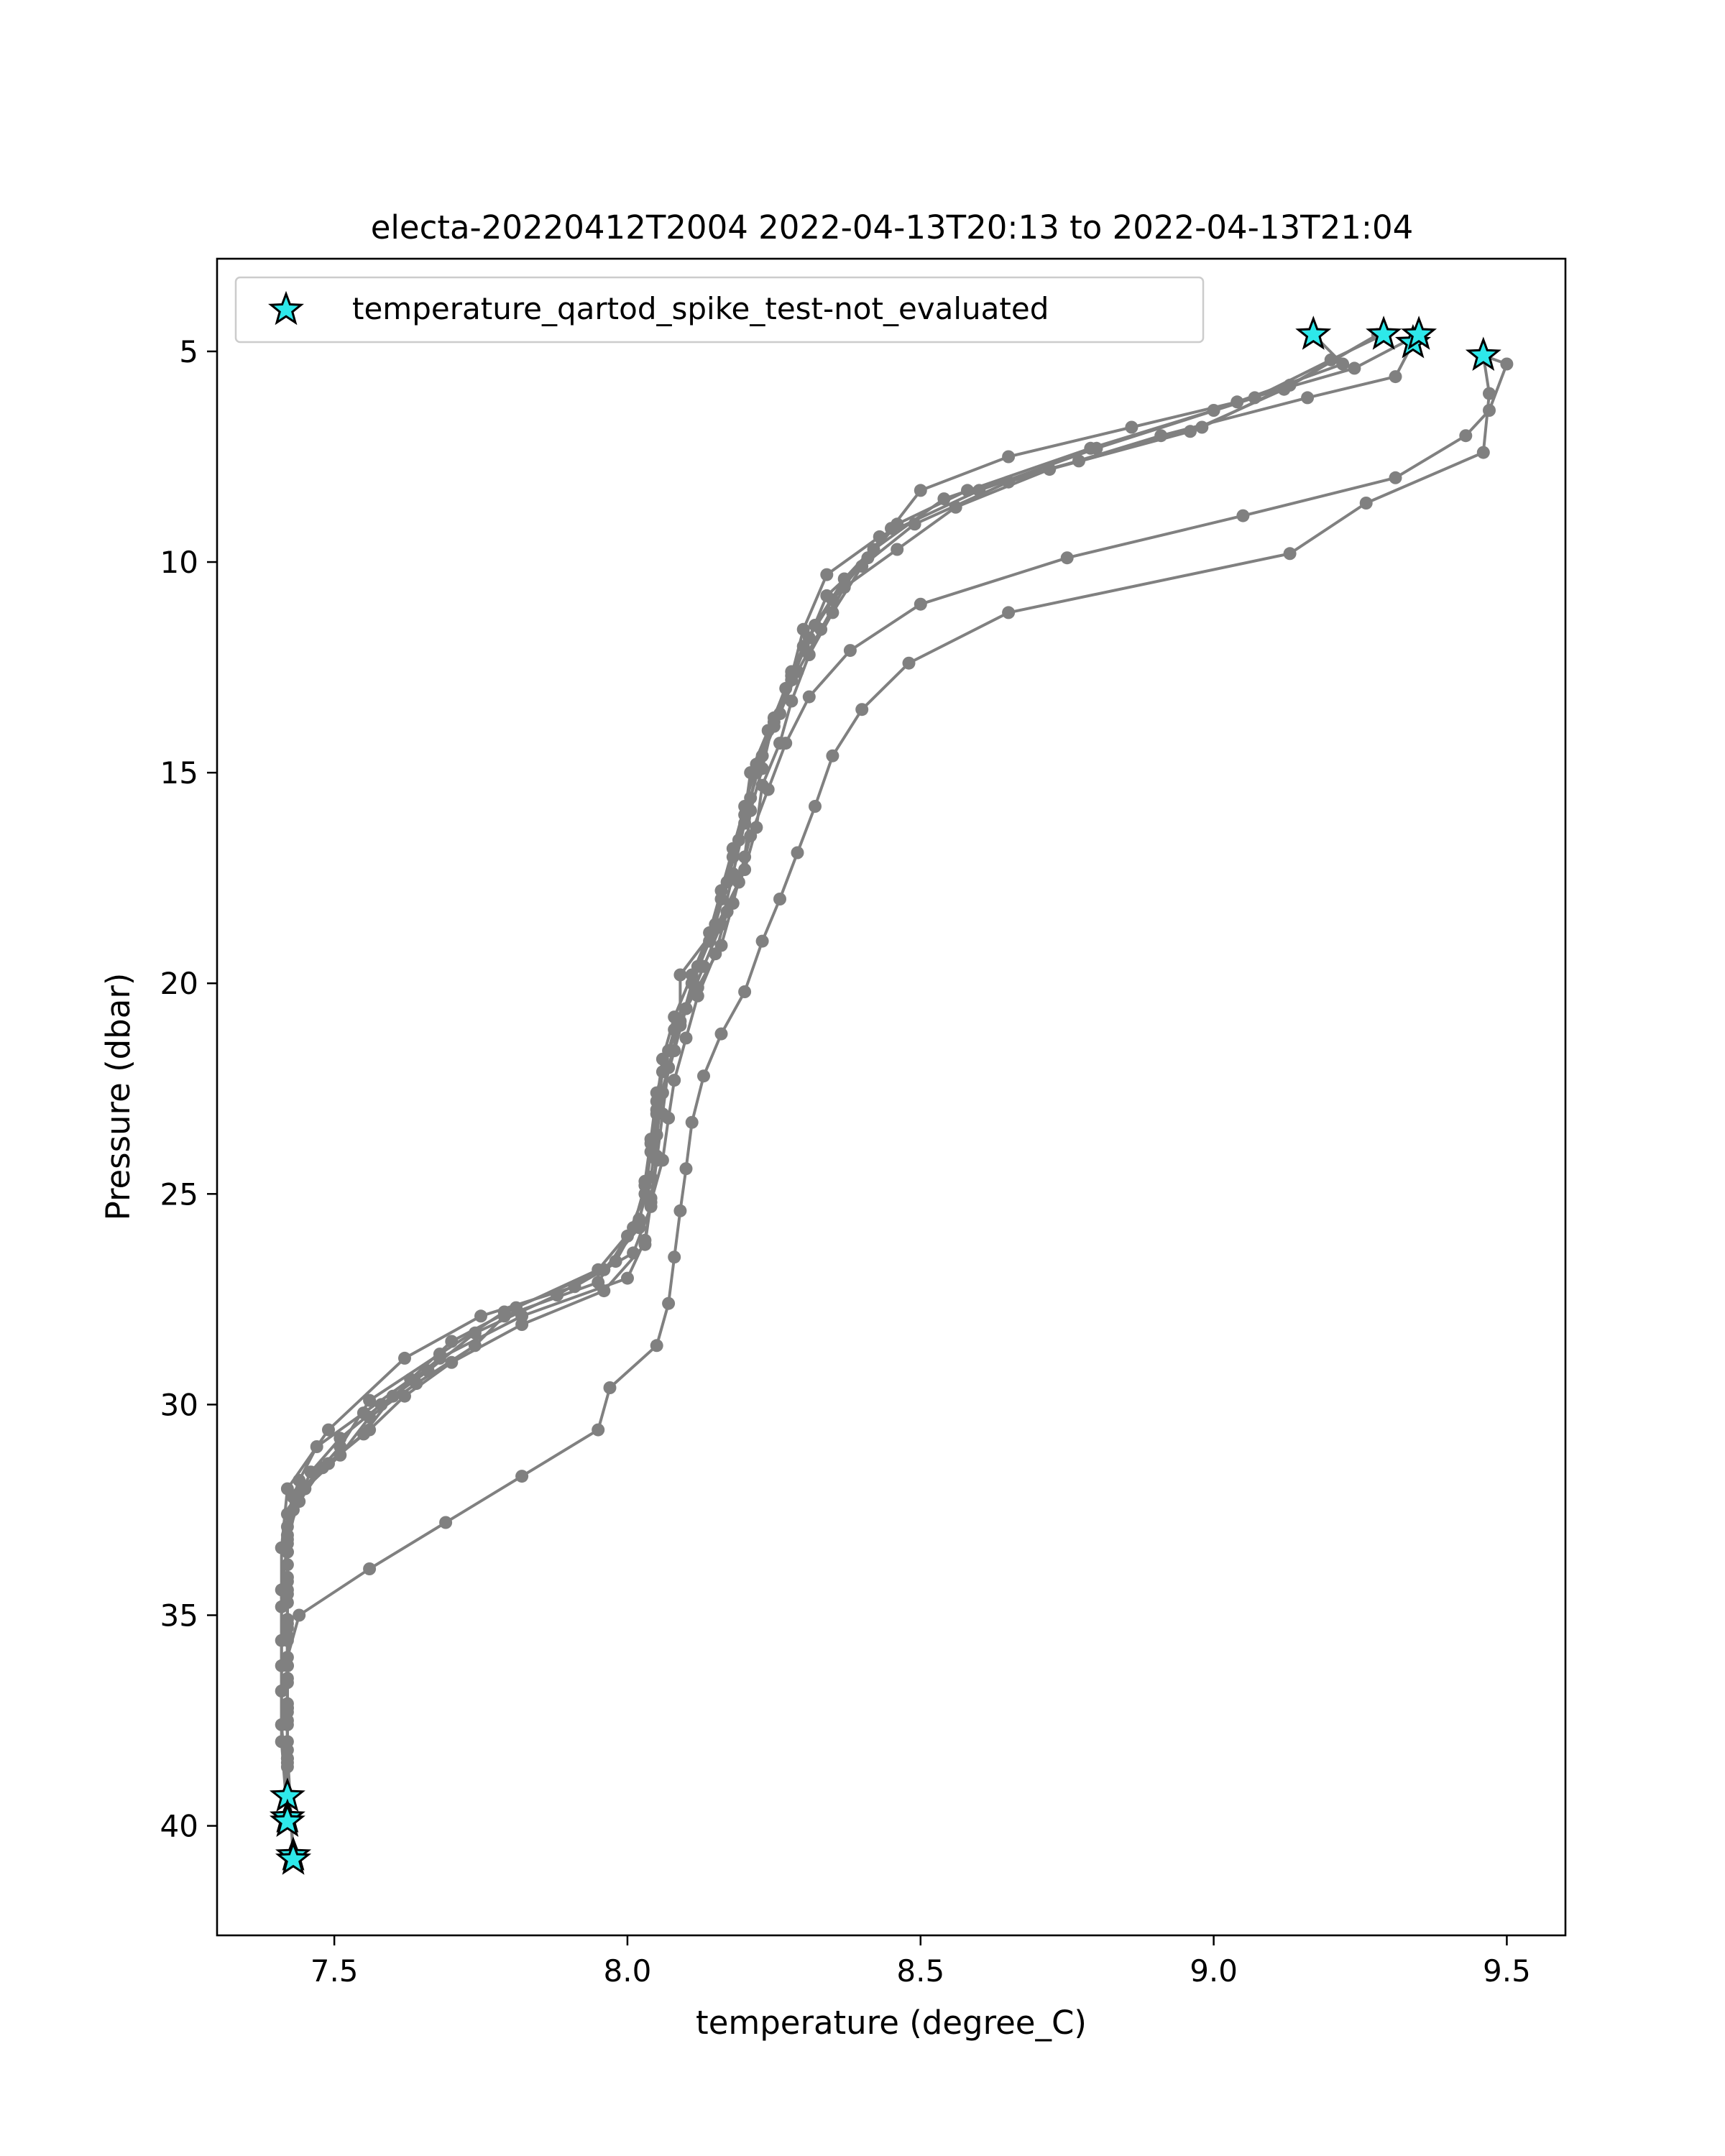 The image size is (1725, 2156). I want to click on y-tick-label: 25, so click(179, 1194).